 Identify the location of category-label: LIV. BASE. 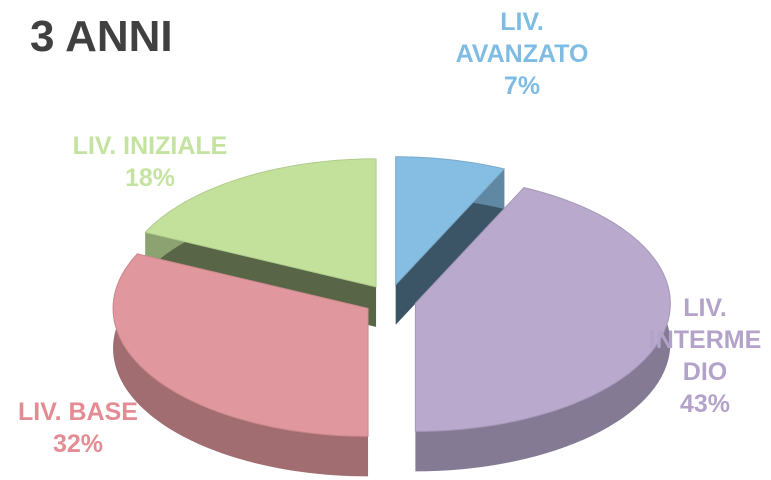
(78, 412).